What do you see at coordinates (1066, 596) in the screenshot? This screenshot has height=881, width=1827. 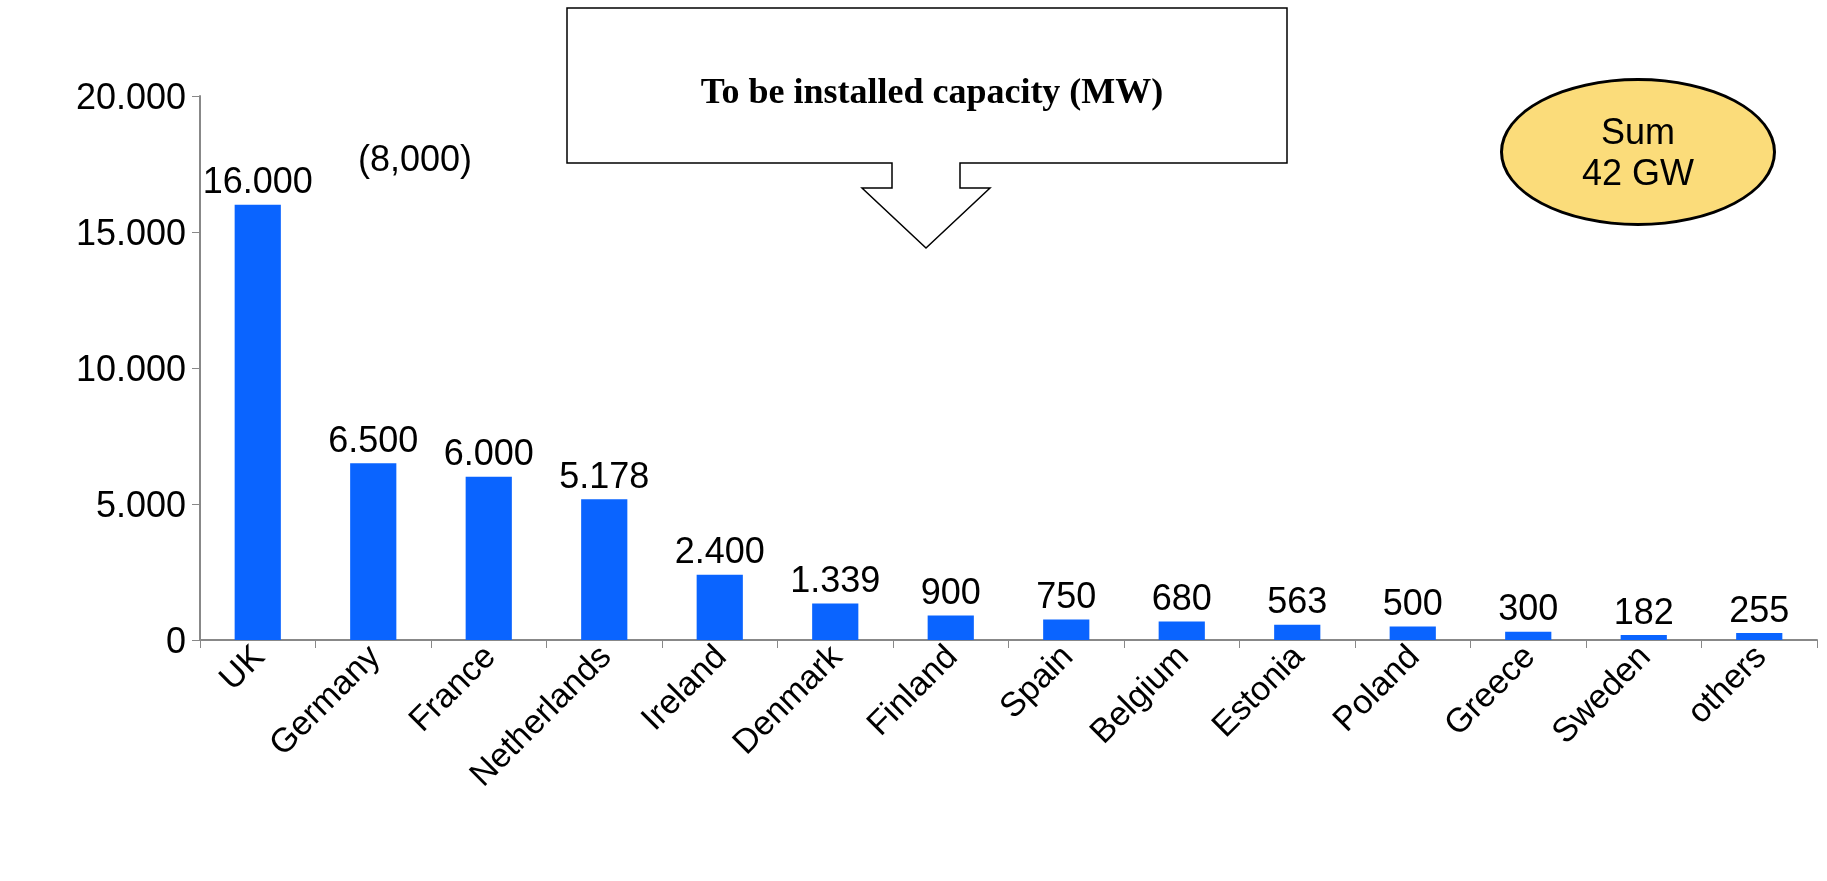 I see `data-label: 750` at bounding box center [1066, 596].